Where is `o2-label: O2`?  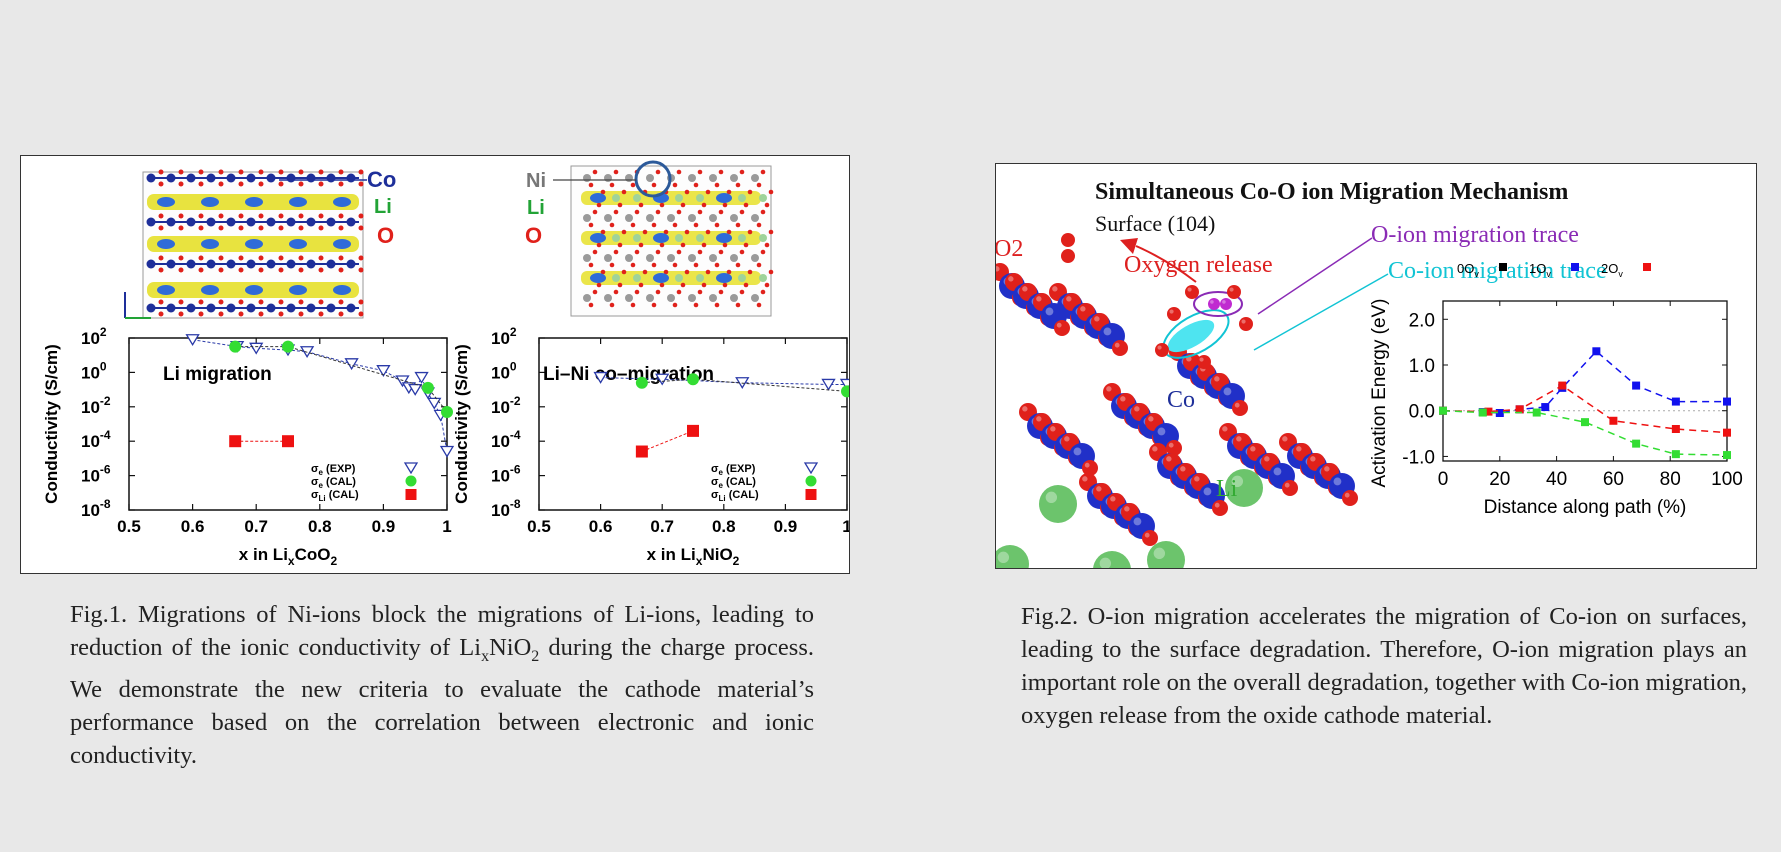 o2-label: O2 is located at coordinates (1009, 249).